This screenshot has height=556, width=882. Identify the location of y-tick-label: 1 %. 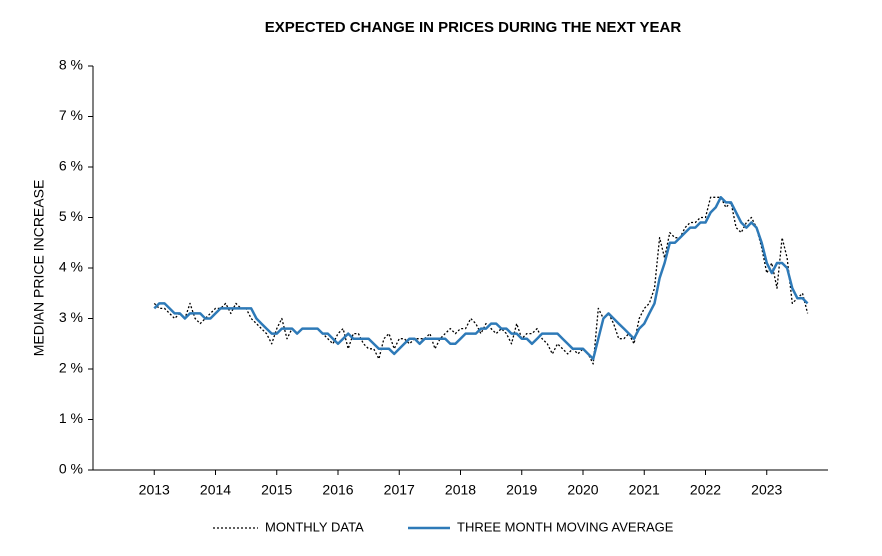
(71, 418).